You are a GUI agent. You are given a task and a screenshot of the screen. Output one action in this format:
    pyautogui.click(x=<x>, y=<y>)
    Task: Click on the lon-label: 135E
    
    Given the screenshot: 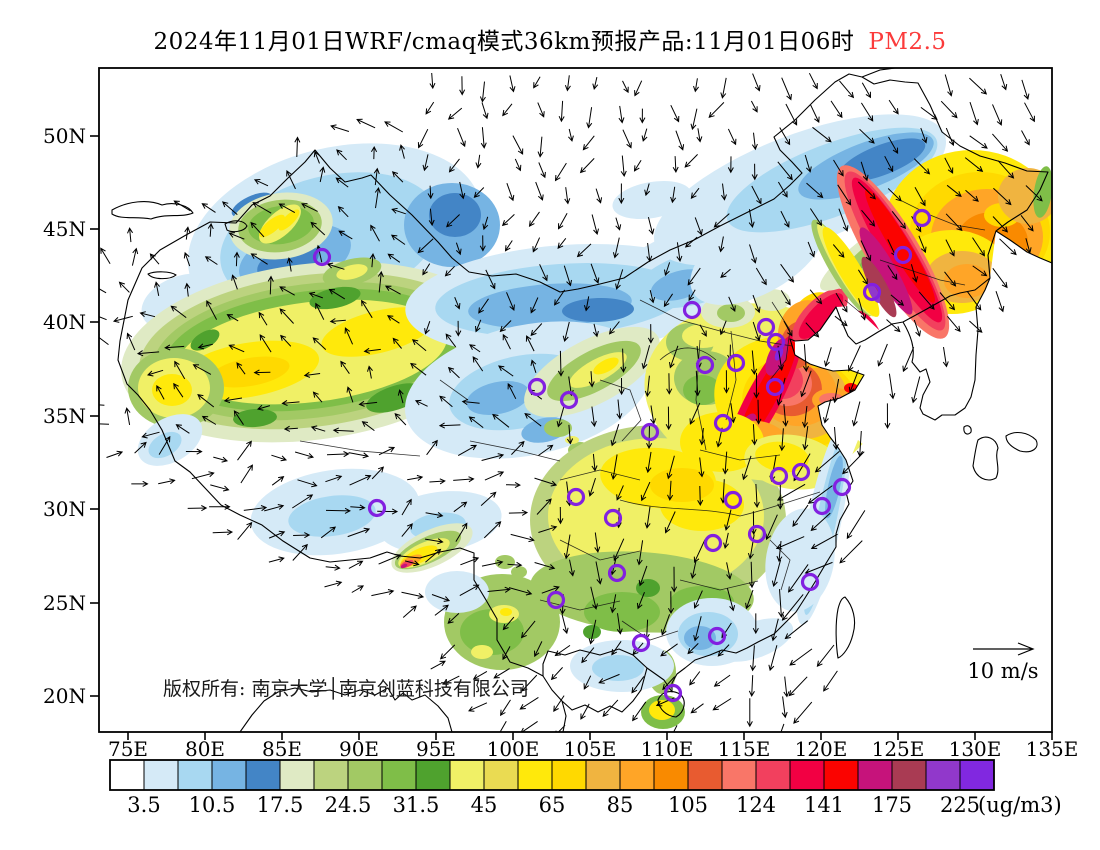 What is the action you would take?
    pyautogui.click(x=1052, y=749)
    